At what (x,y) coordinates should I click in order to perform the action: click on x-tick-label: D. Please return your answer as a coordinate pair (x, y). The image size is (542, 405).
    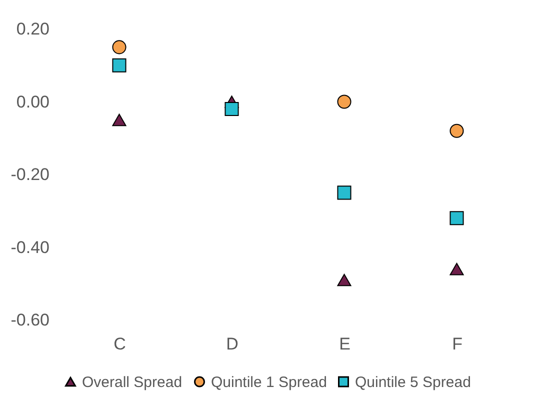
    Looking at the image, I should click on (232, 344).